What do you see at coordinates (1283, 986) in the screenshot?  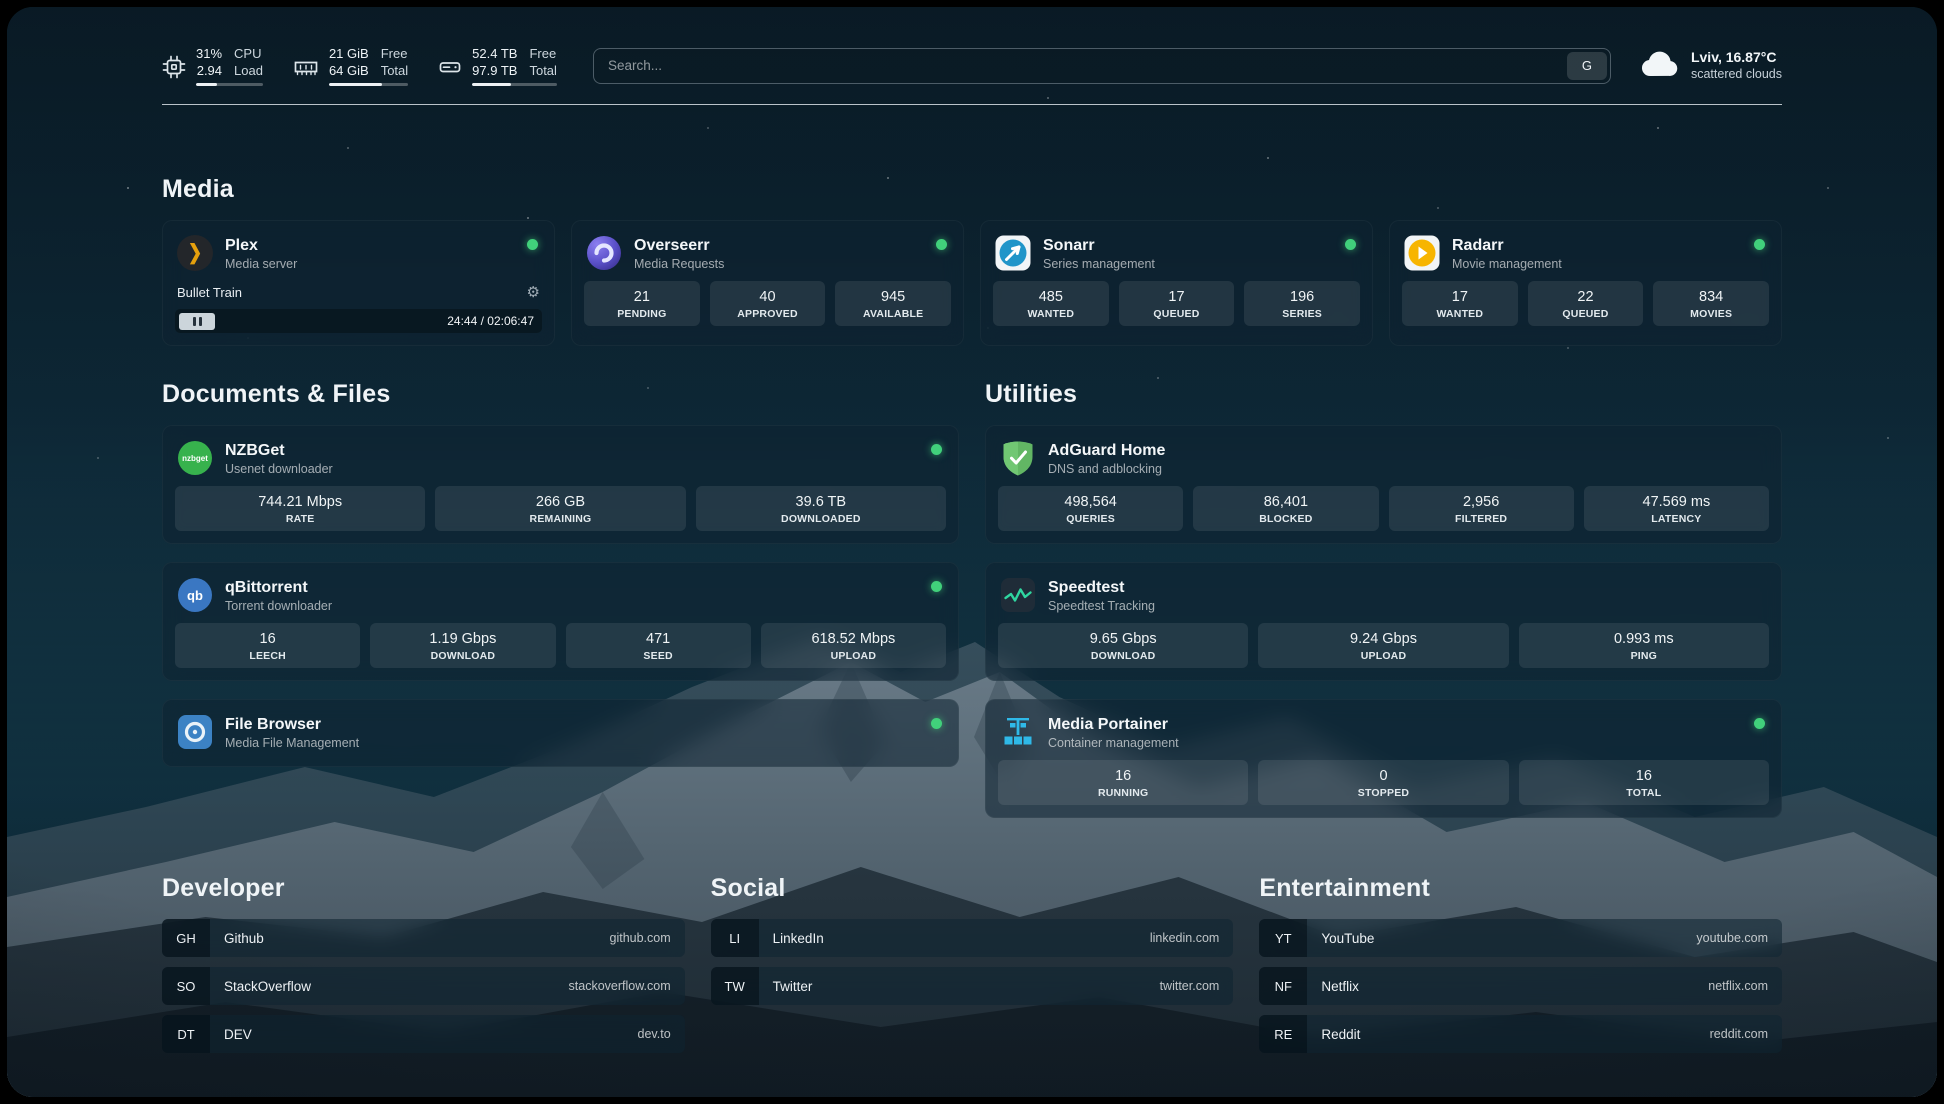 I see `bookmark-abbr: NF` at bounding box center [1283, 986].